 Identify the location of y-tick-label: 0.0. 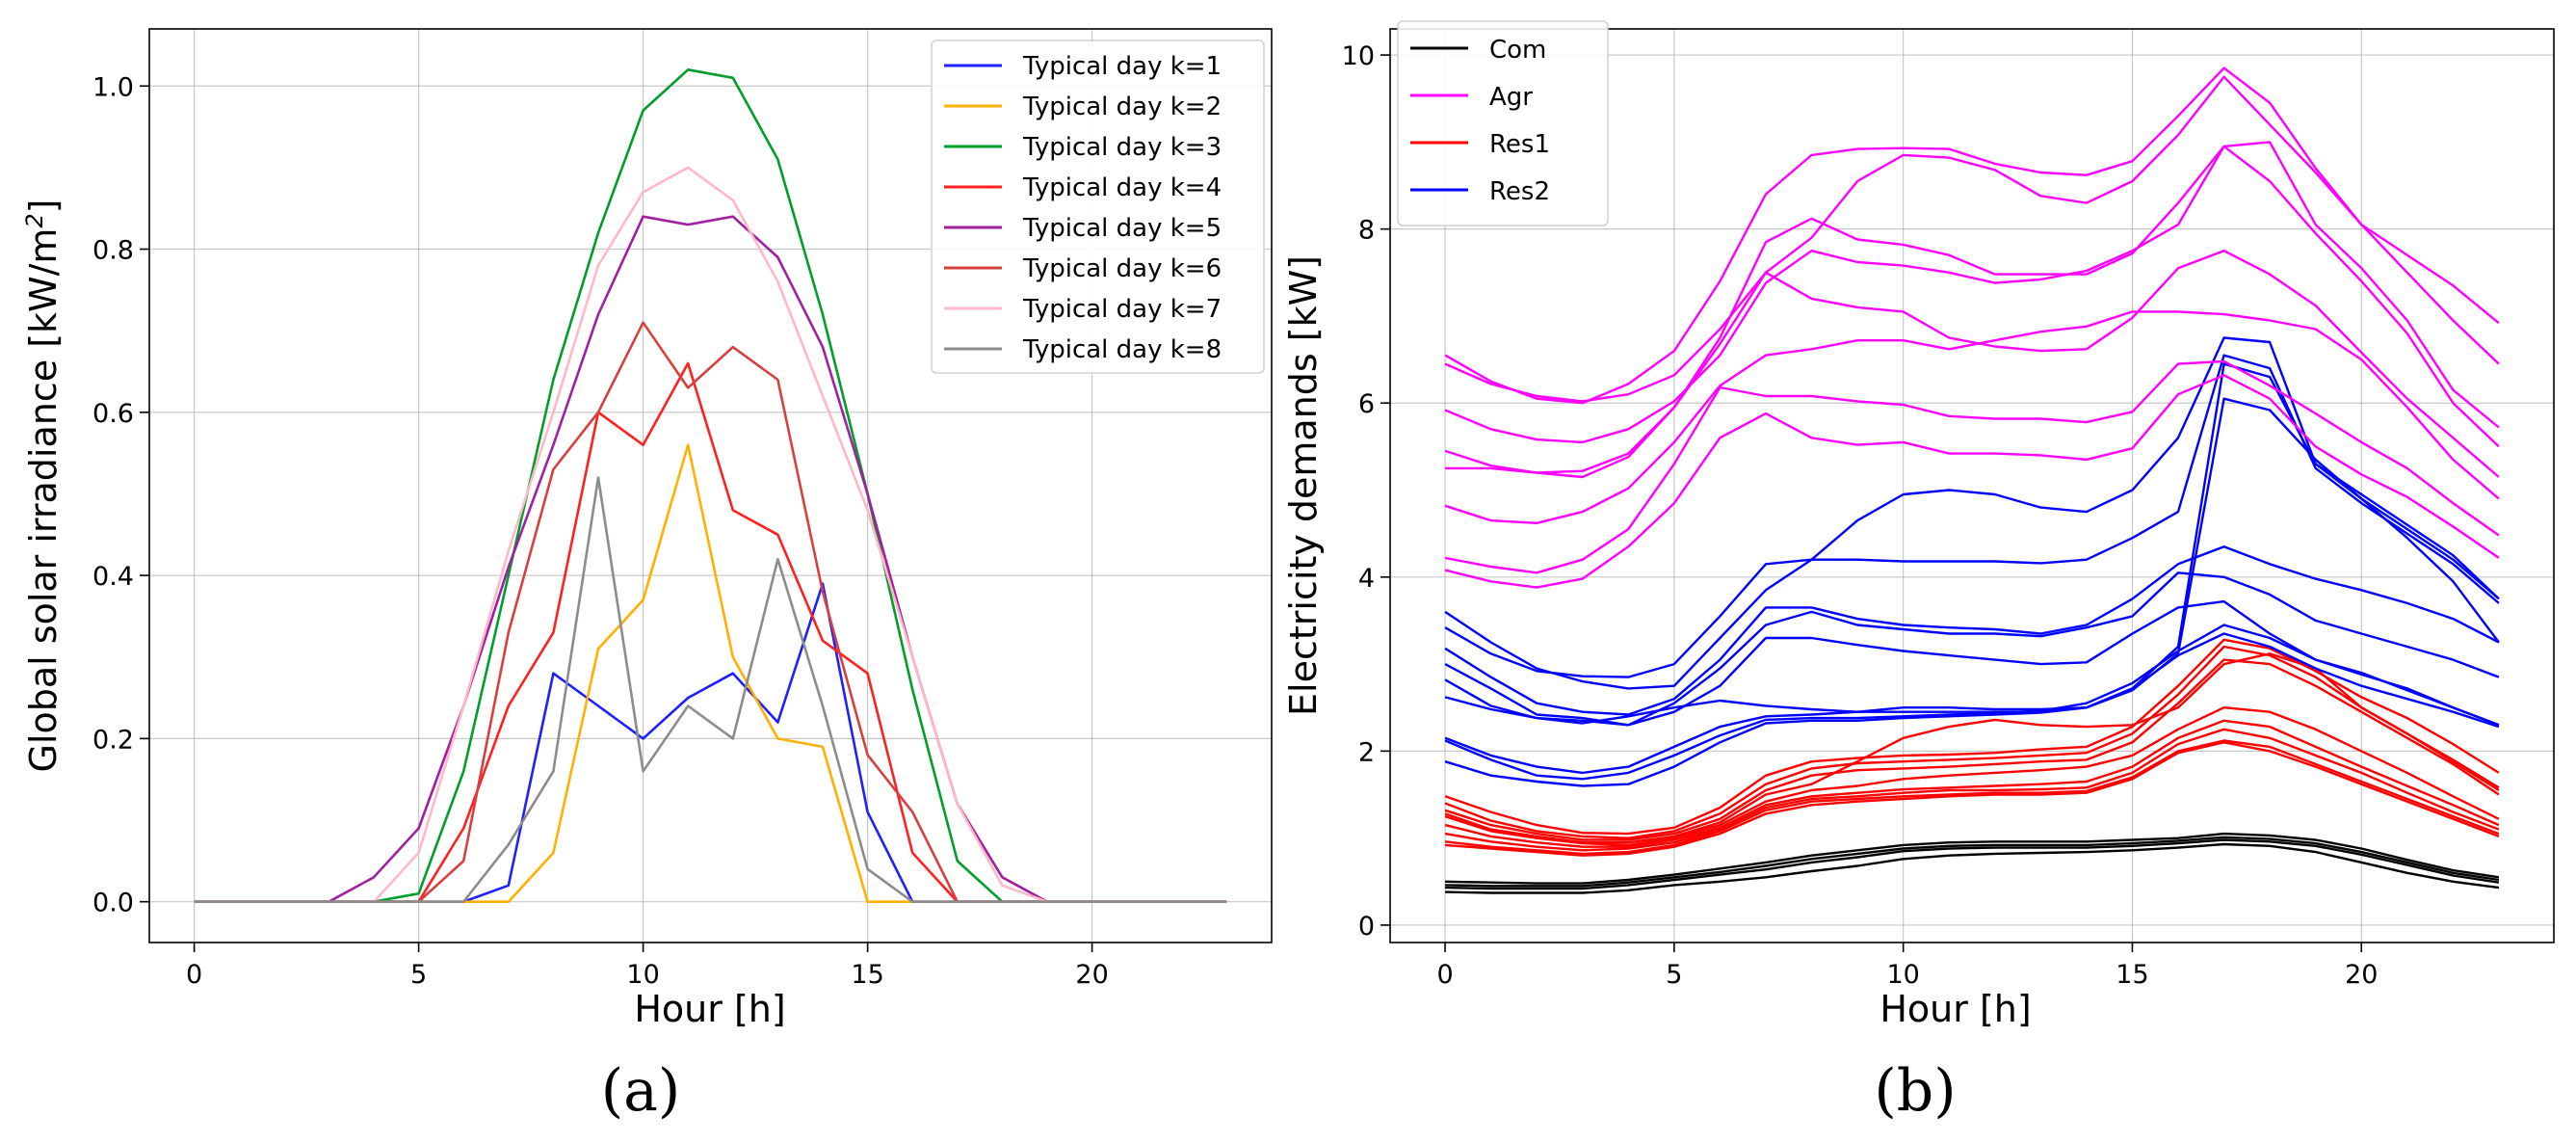
(113, 903).